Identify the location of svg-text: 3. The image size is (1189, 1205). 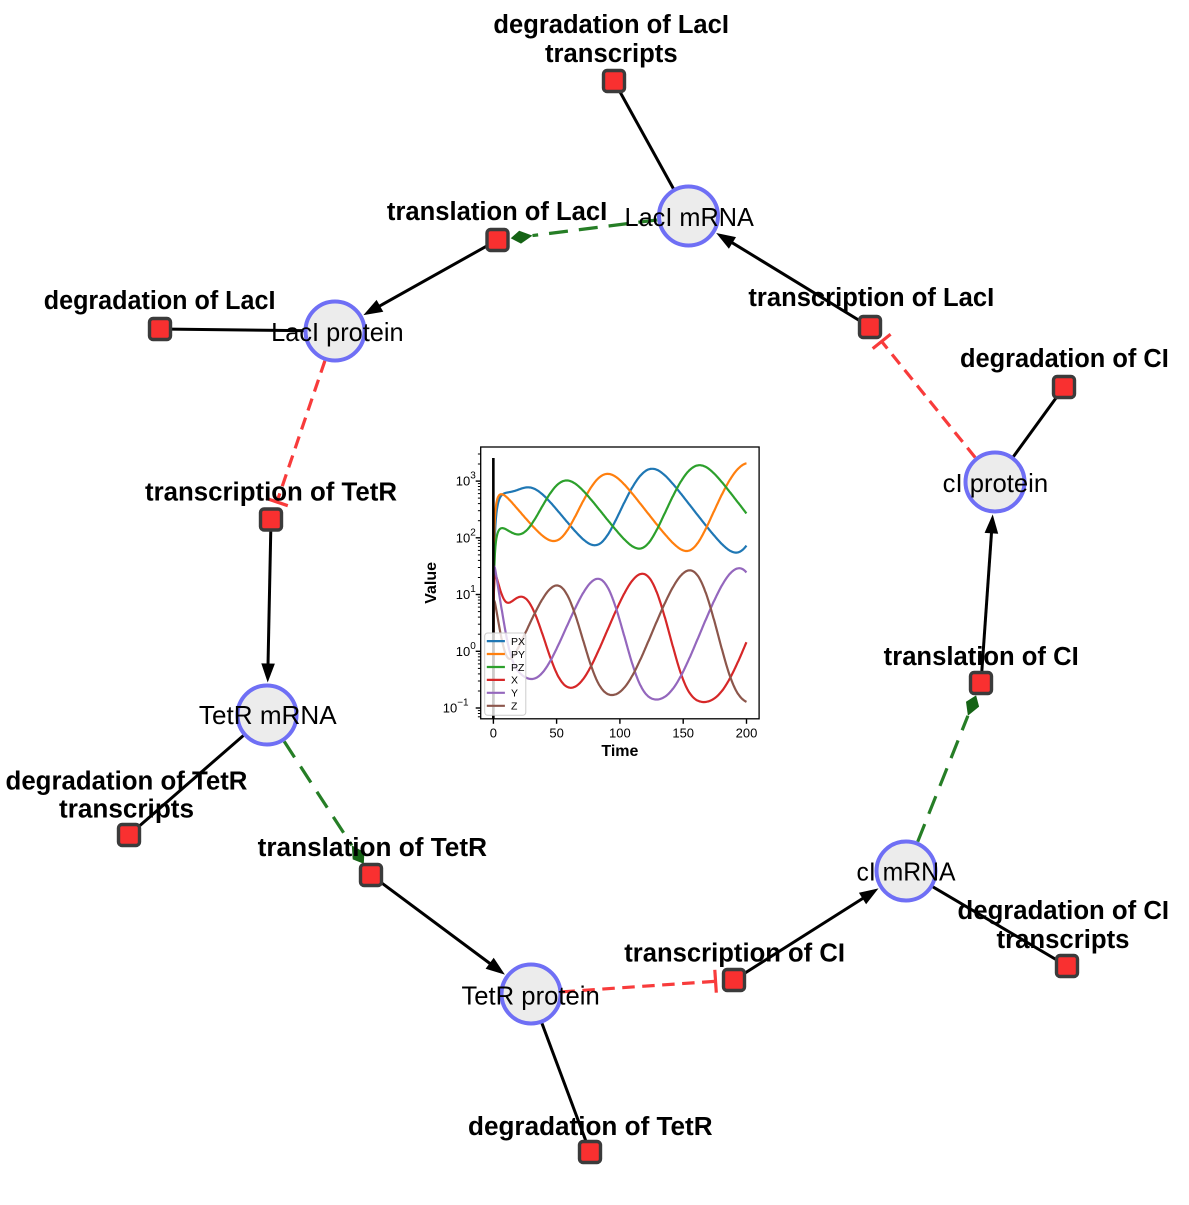
(473, 476).